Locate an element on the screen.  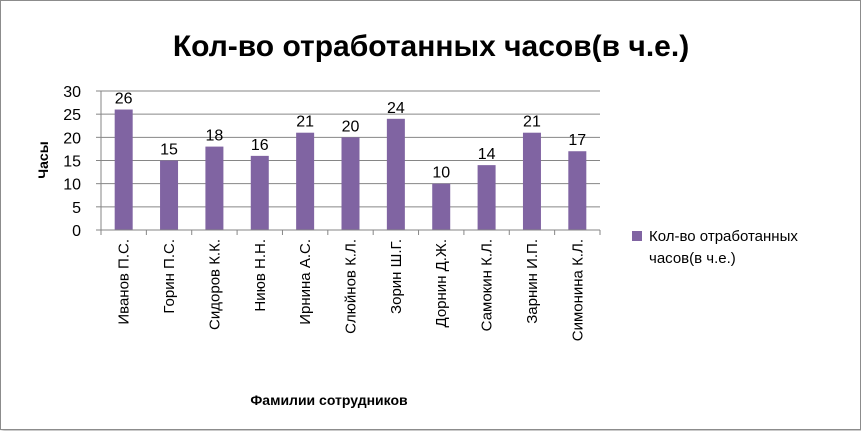
data-label: 16 is located at coordinates (260, 145).